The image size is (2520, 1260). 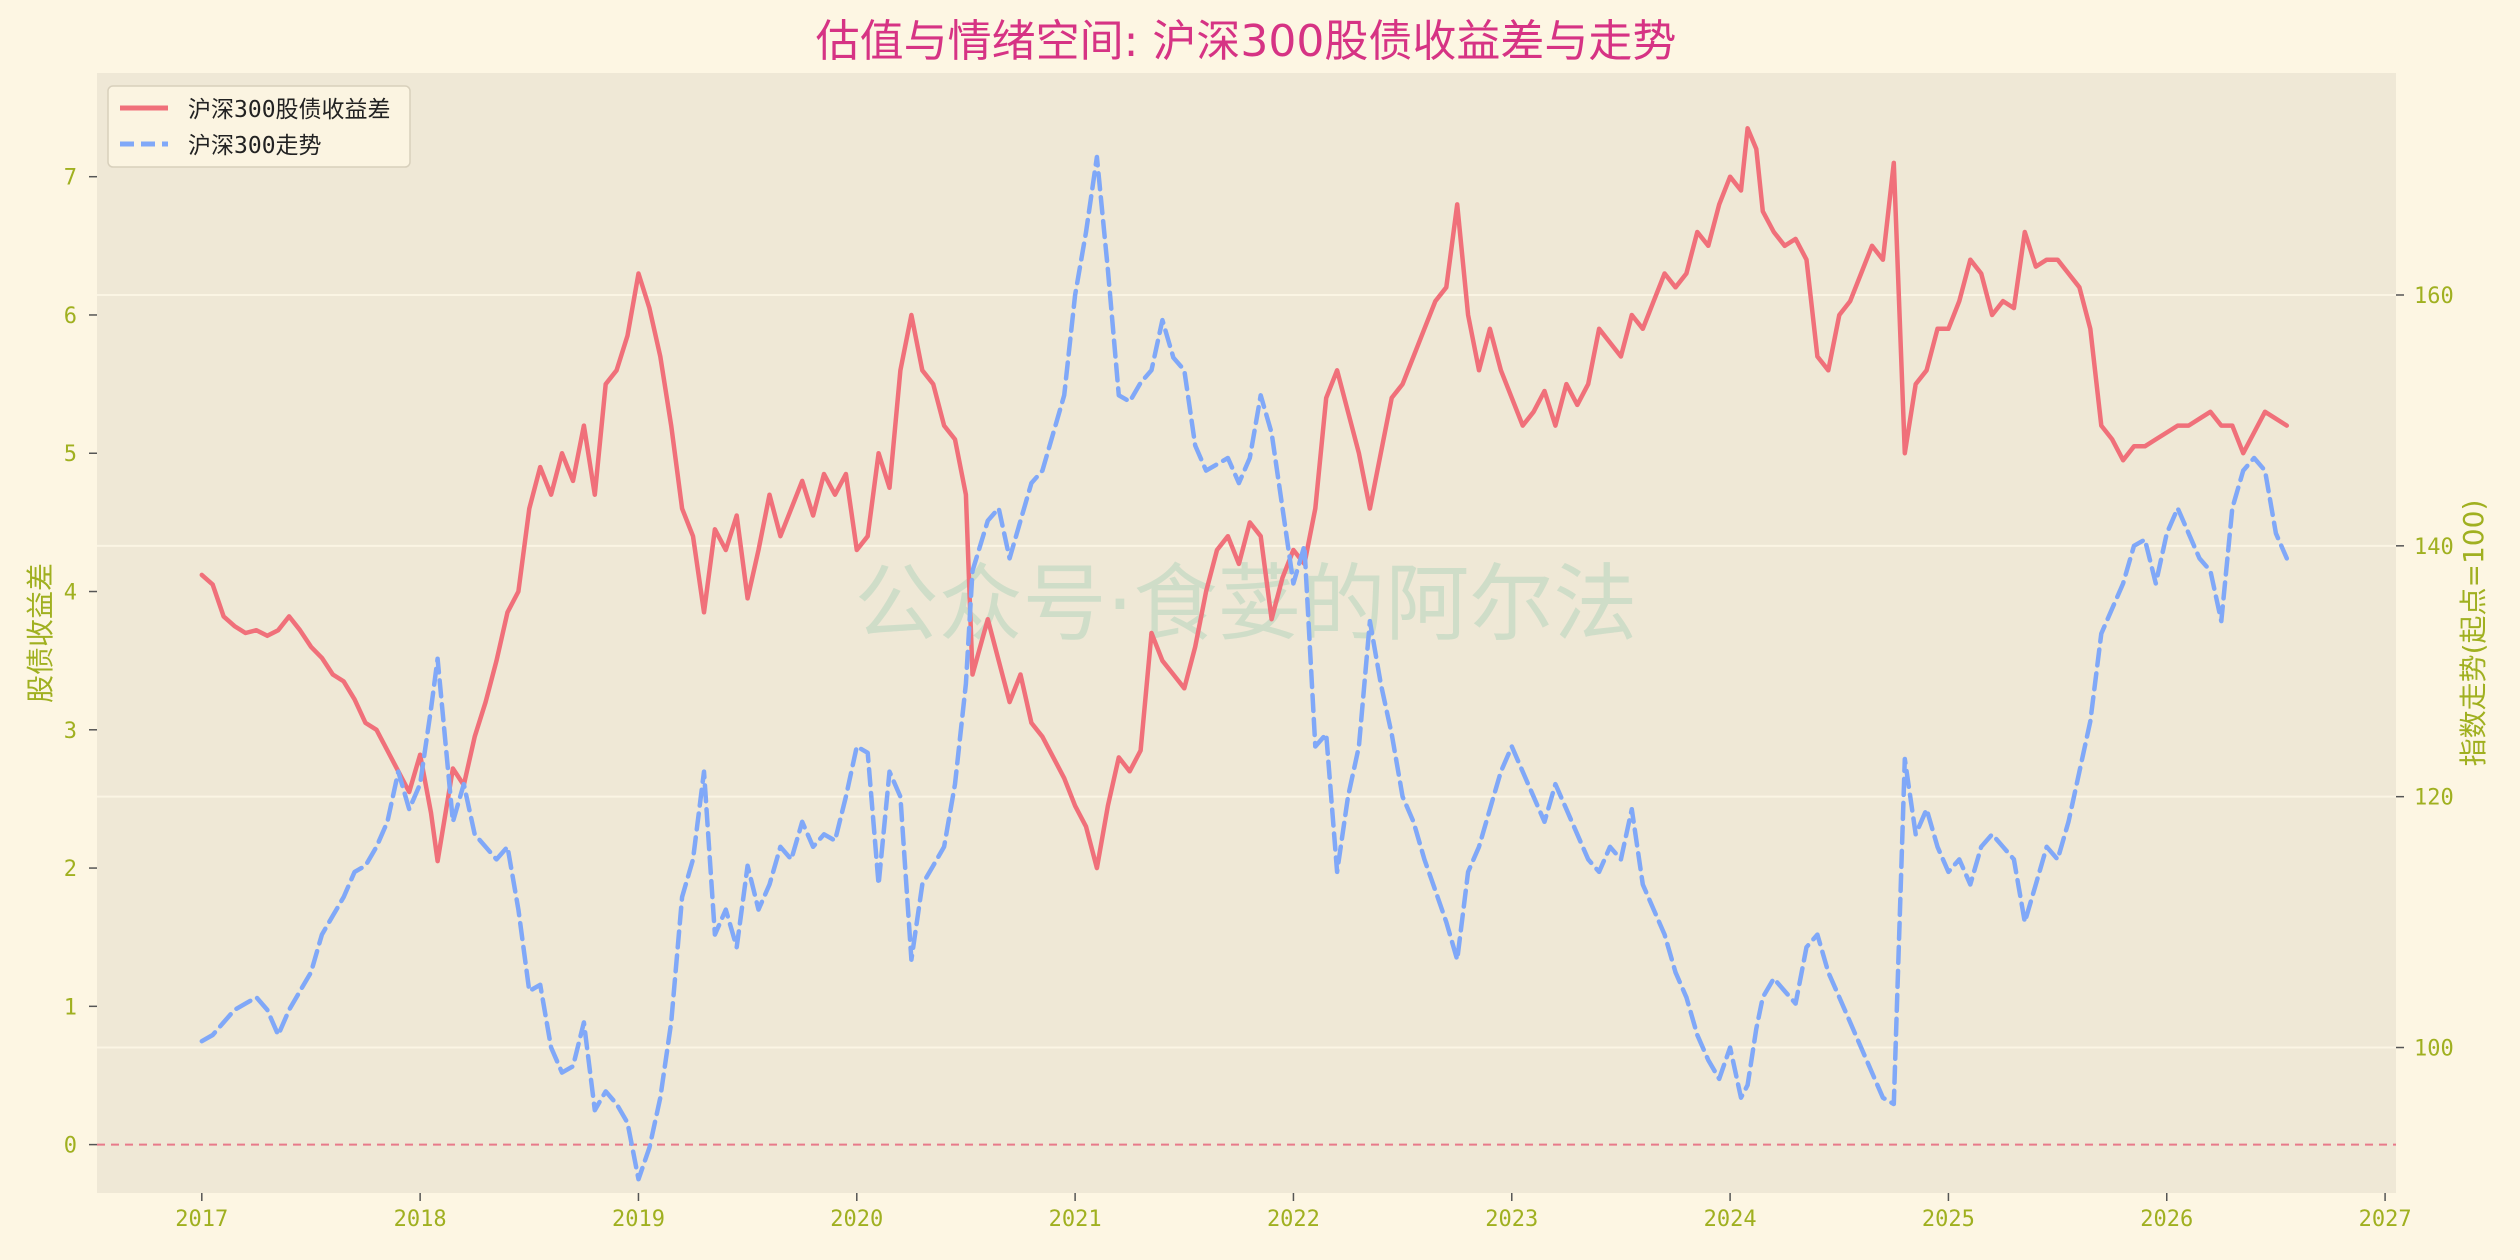 What do you see at coordinates (1293, 1219) in the screenshot?
I see `x-tick-label: 2022` at bounding box center [1293, 1219].